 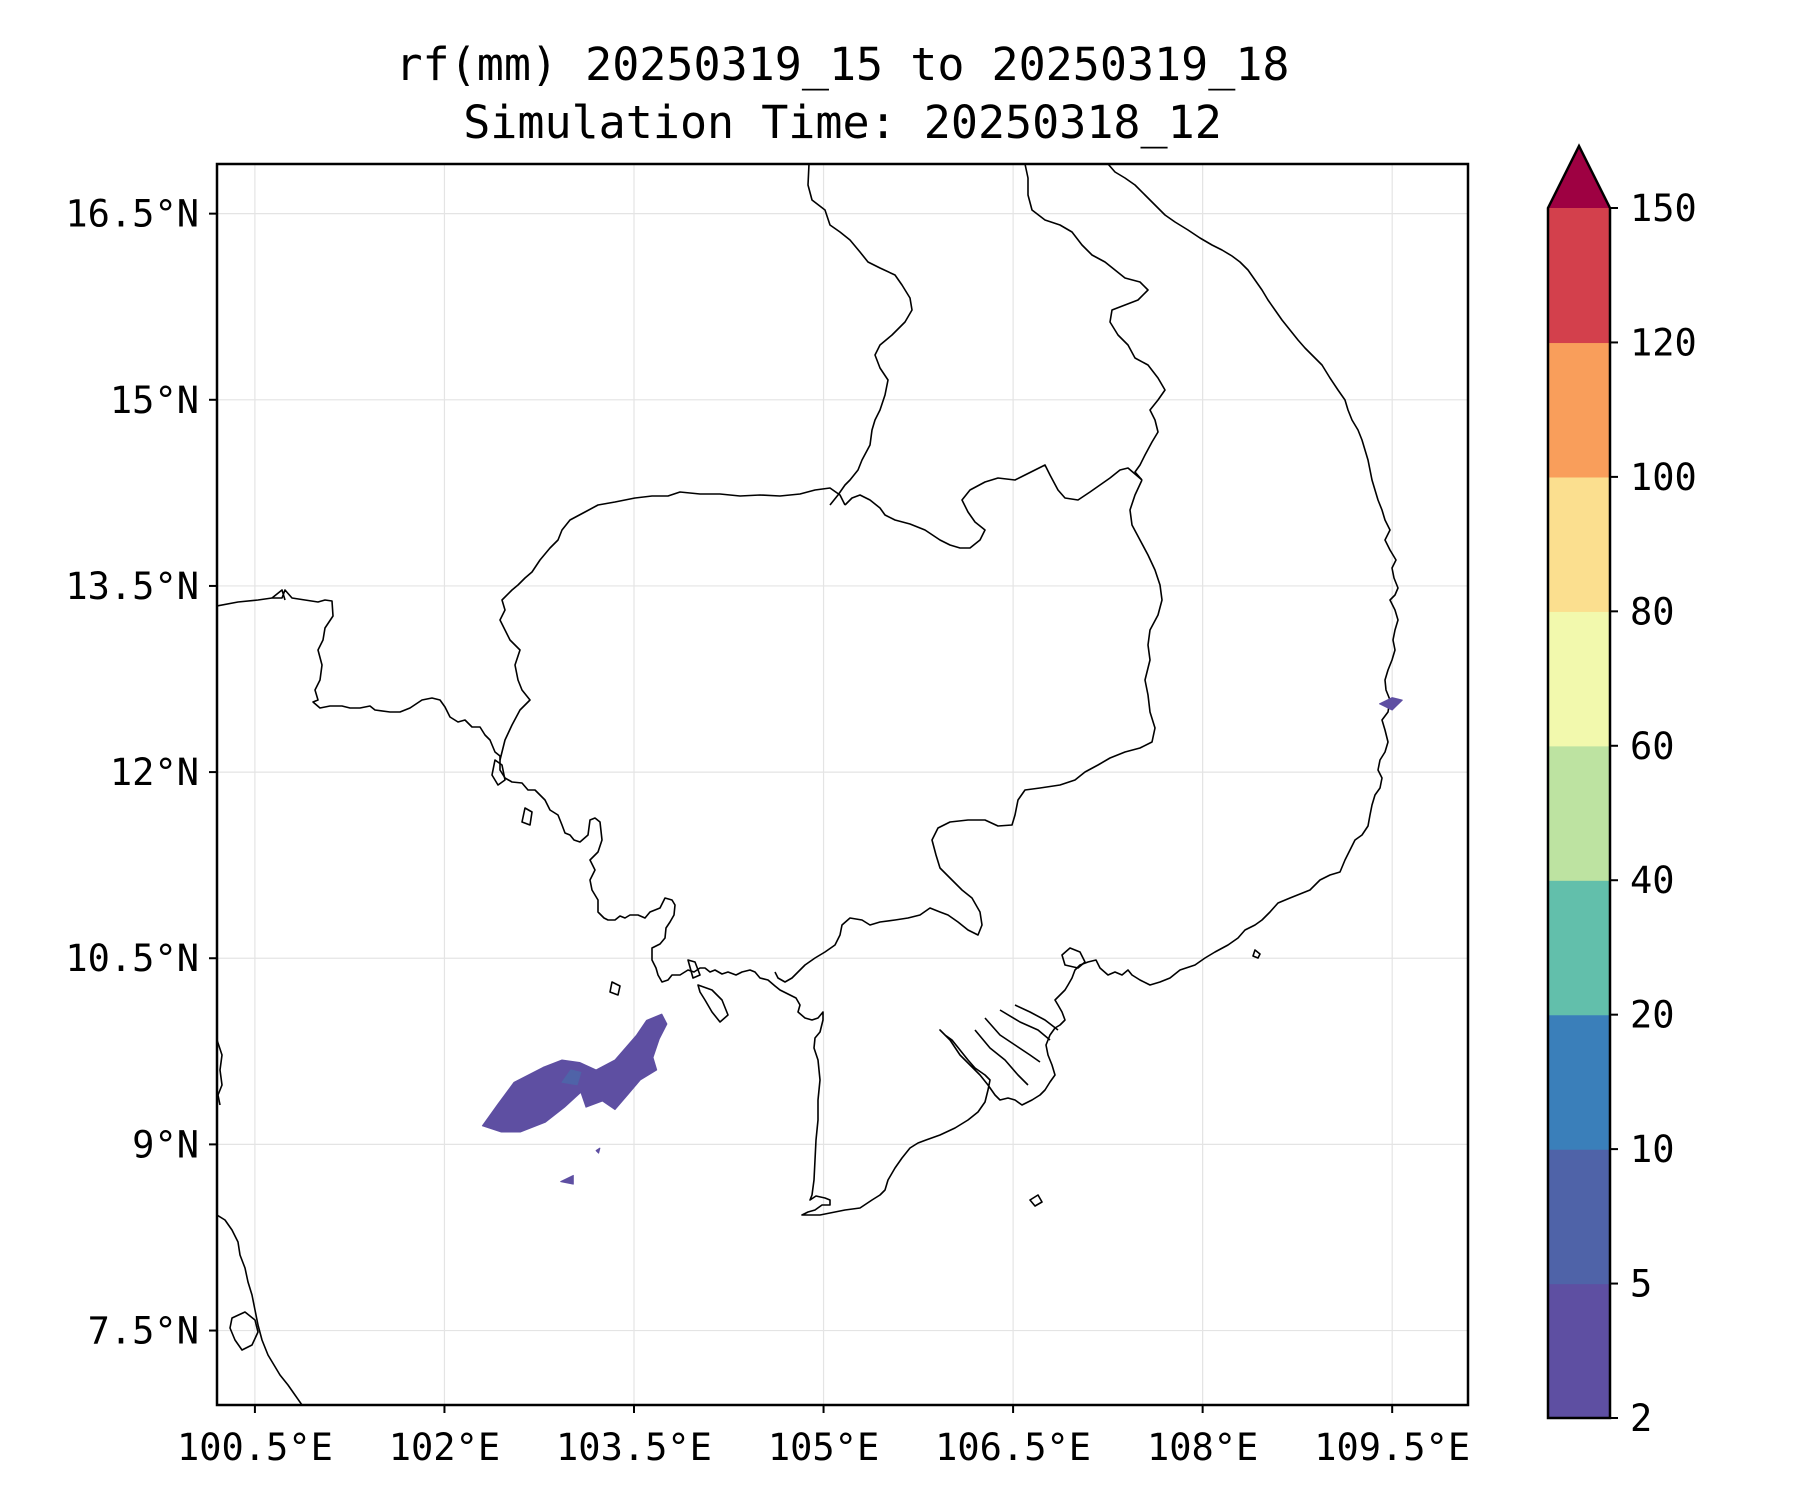 I want to click on colorbar-label-2: 10, so click(x=1652, y=1149).